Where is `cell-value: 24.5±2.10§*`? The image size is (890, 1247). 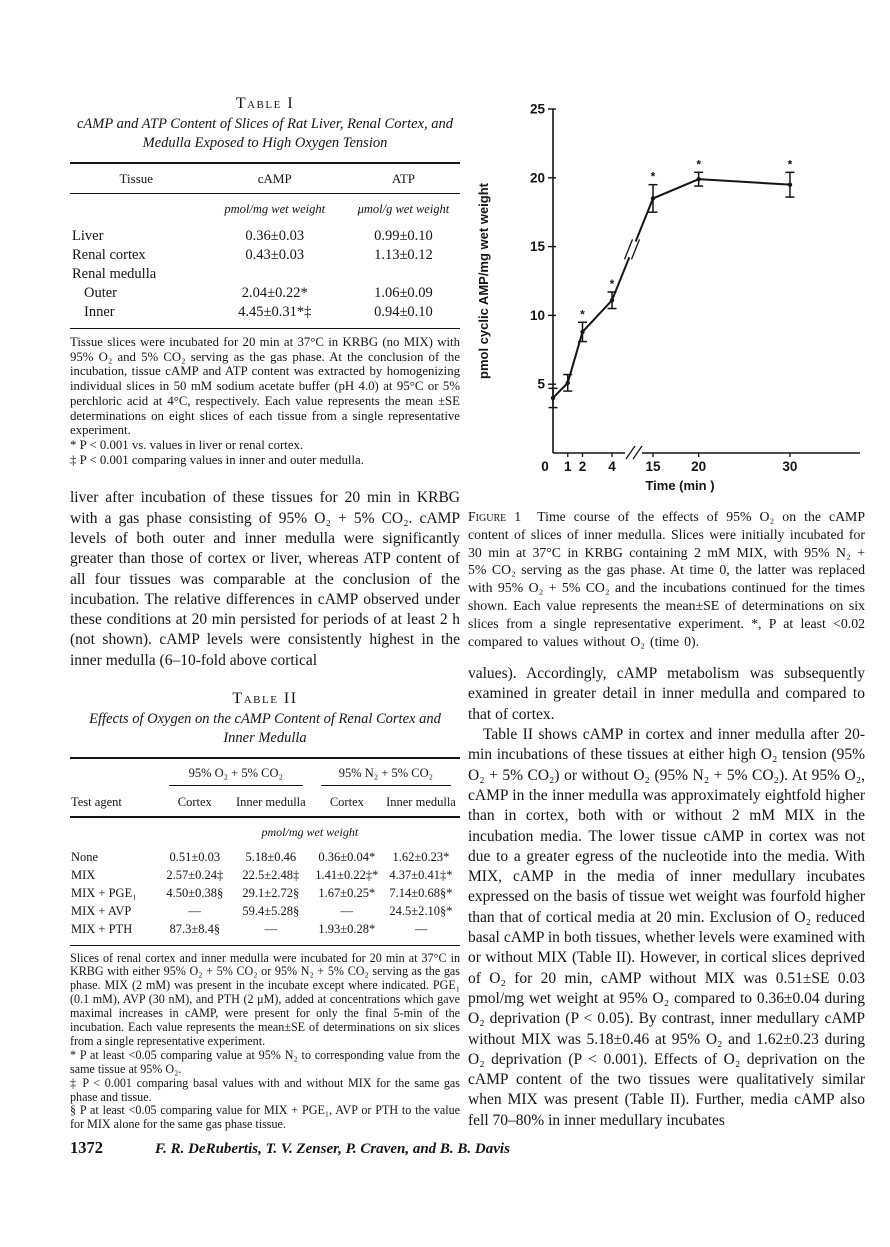
cell-value: 24.5±2.10§* is located at coordinates (421, 910).